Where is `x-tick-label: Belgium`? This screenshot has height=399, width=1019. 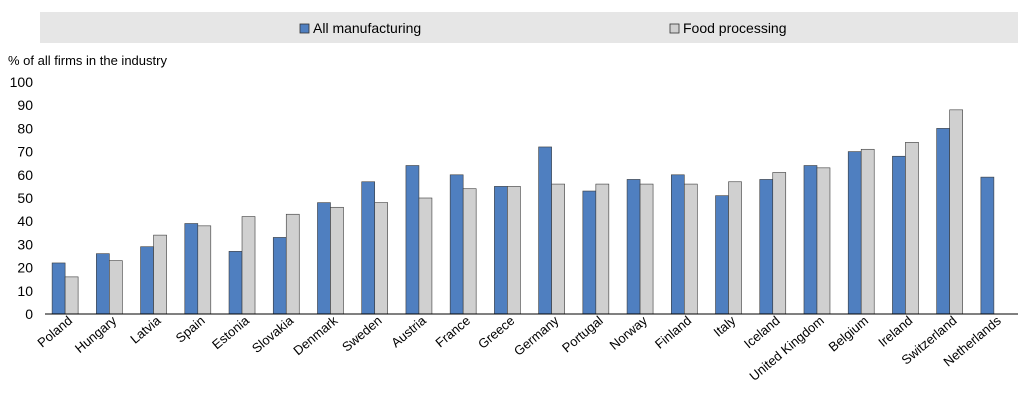
x-tick-label: Belgium is located at coordinates (849, 334).